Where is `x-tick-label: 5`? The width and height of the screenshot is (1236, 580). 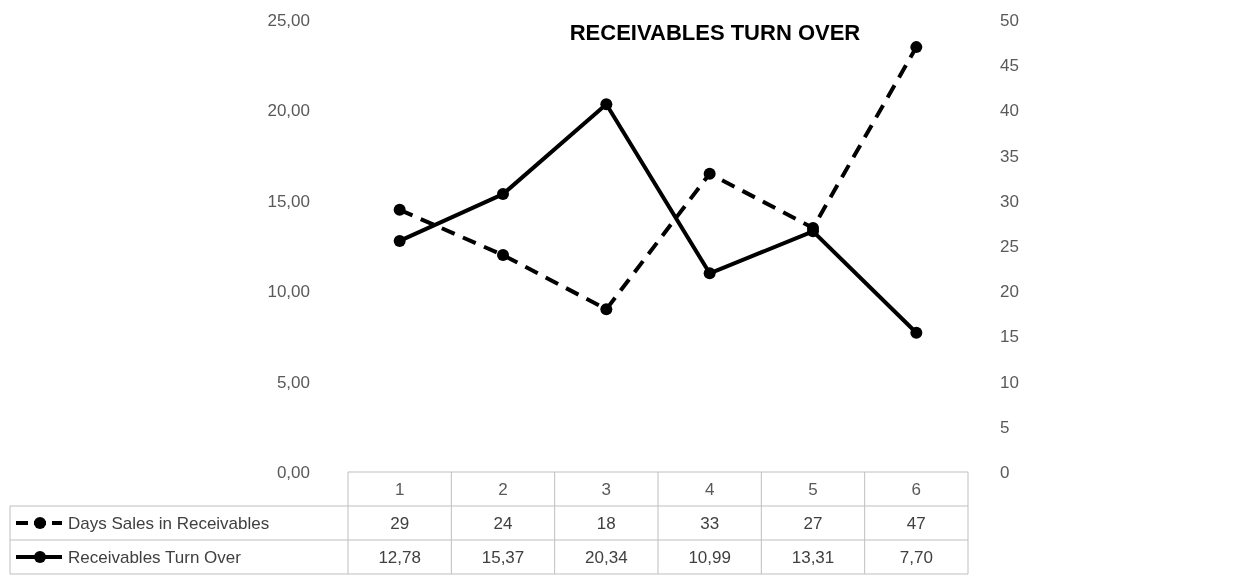
x-tick-label: 5 is located at coordinates (813, 489).